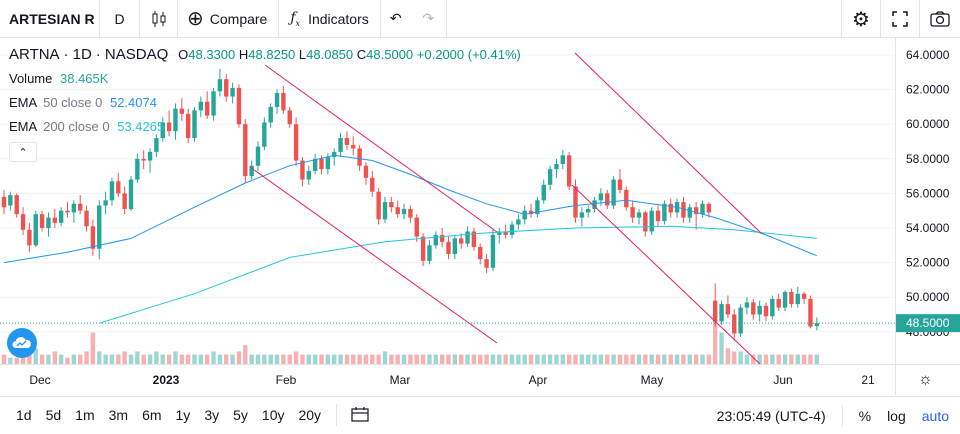  What do you see at coordinates (429, 19) in the screenshot?
I see `redo-button: ↷` at bounding box center [429, 19].